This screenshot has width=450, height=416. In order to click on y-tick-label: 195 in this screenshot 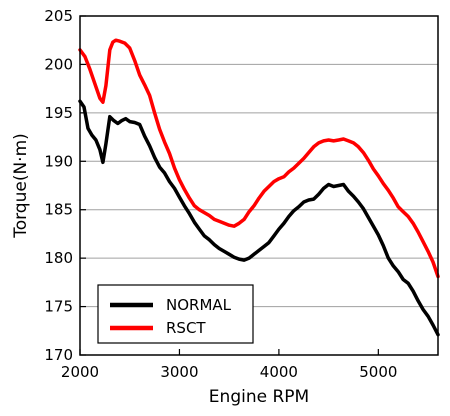, I will do `click(58, 113)`.